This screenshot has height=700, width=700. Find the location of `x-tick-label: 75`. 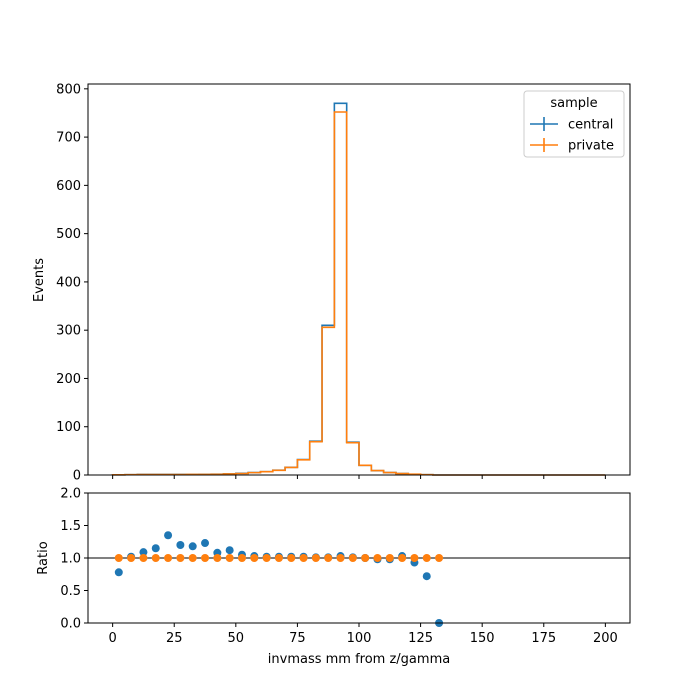

x-tick-label: 75 is located at coordinates (297, 638).